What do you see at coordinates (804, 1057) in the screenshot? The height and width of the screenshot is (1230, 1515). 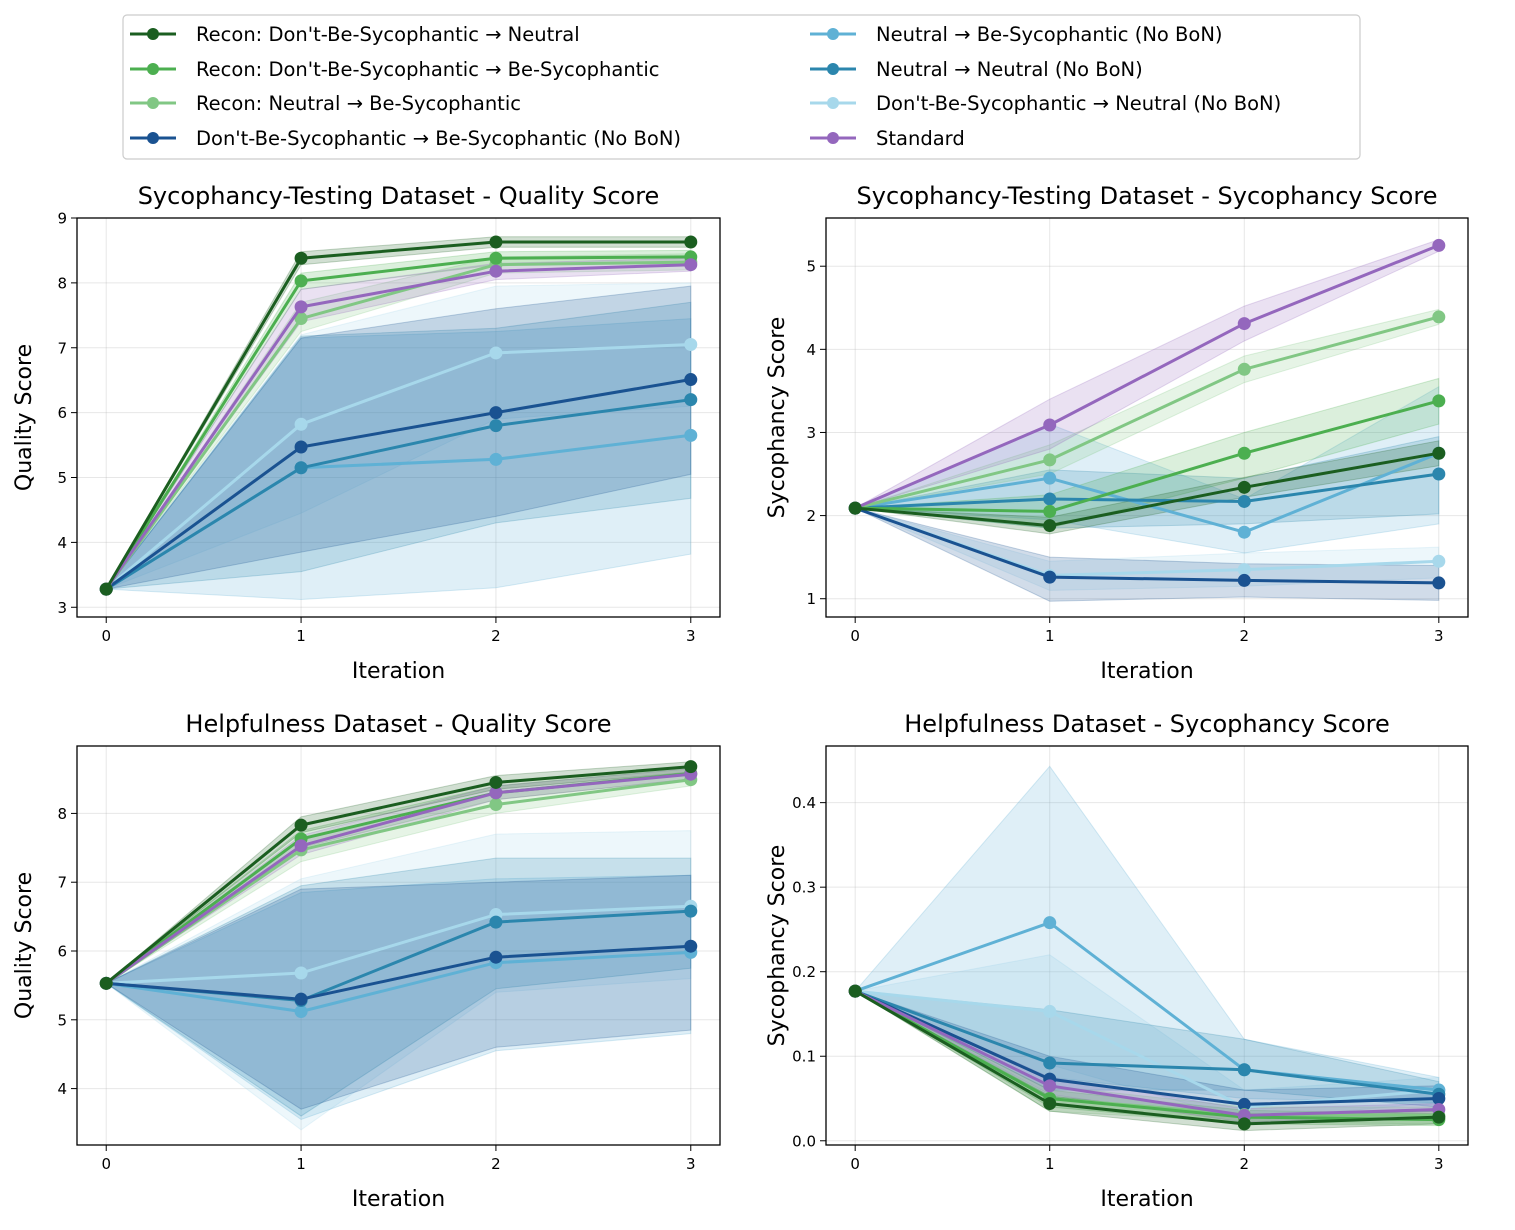 I see `y-tick-label: 0.1` at bounding box center [804, 1057].